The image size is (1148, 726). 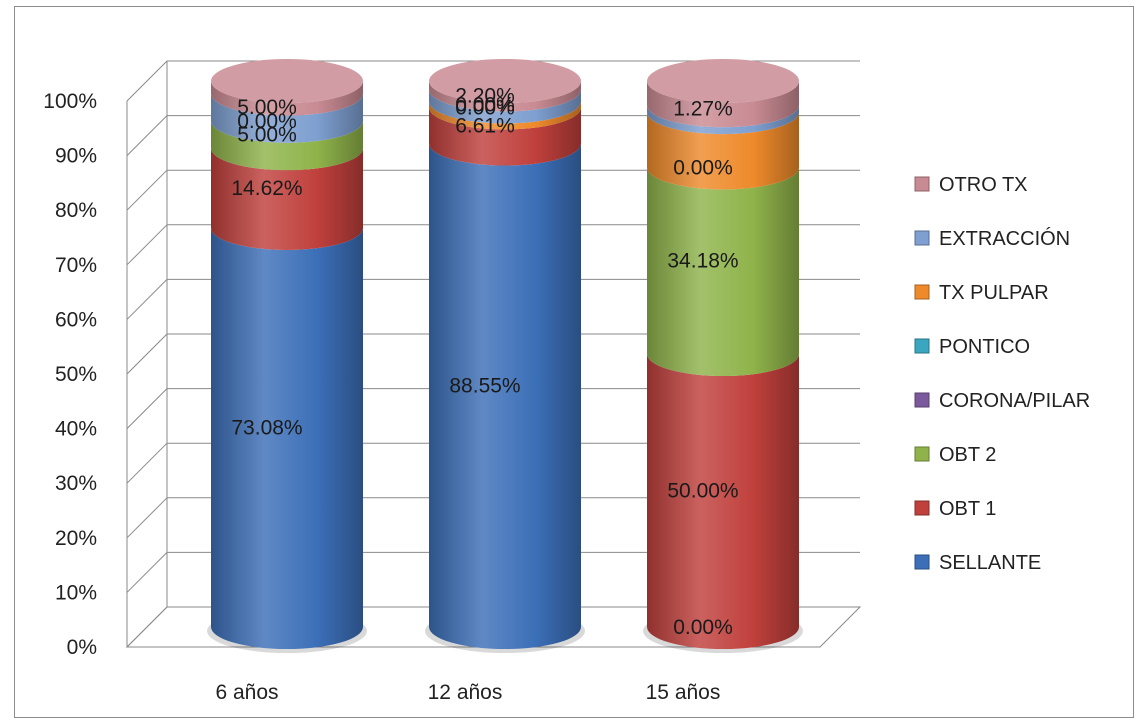 What do you see at coordinates (702, 491) in the screenshot?
I see `data-label: 50.00%` at bounding box center [702, 491].